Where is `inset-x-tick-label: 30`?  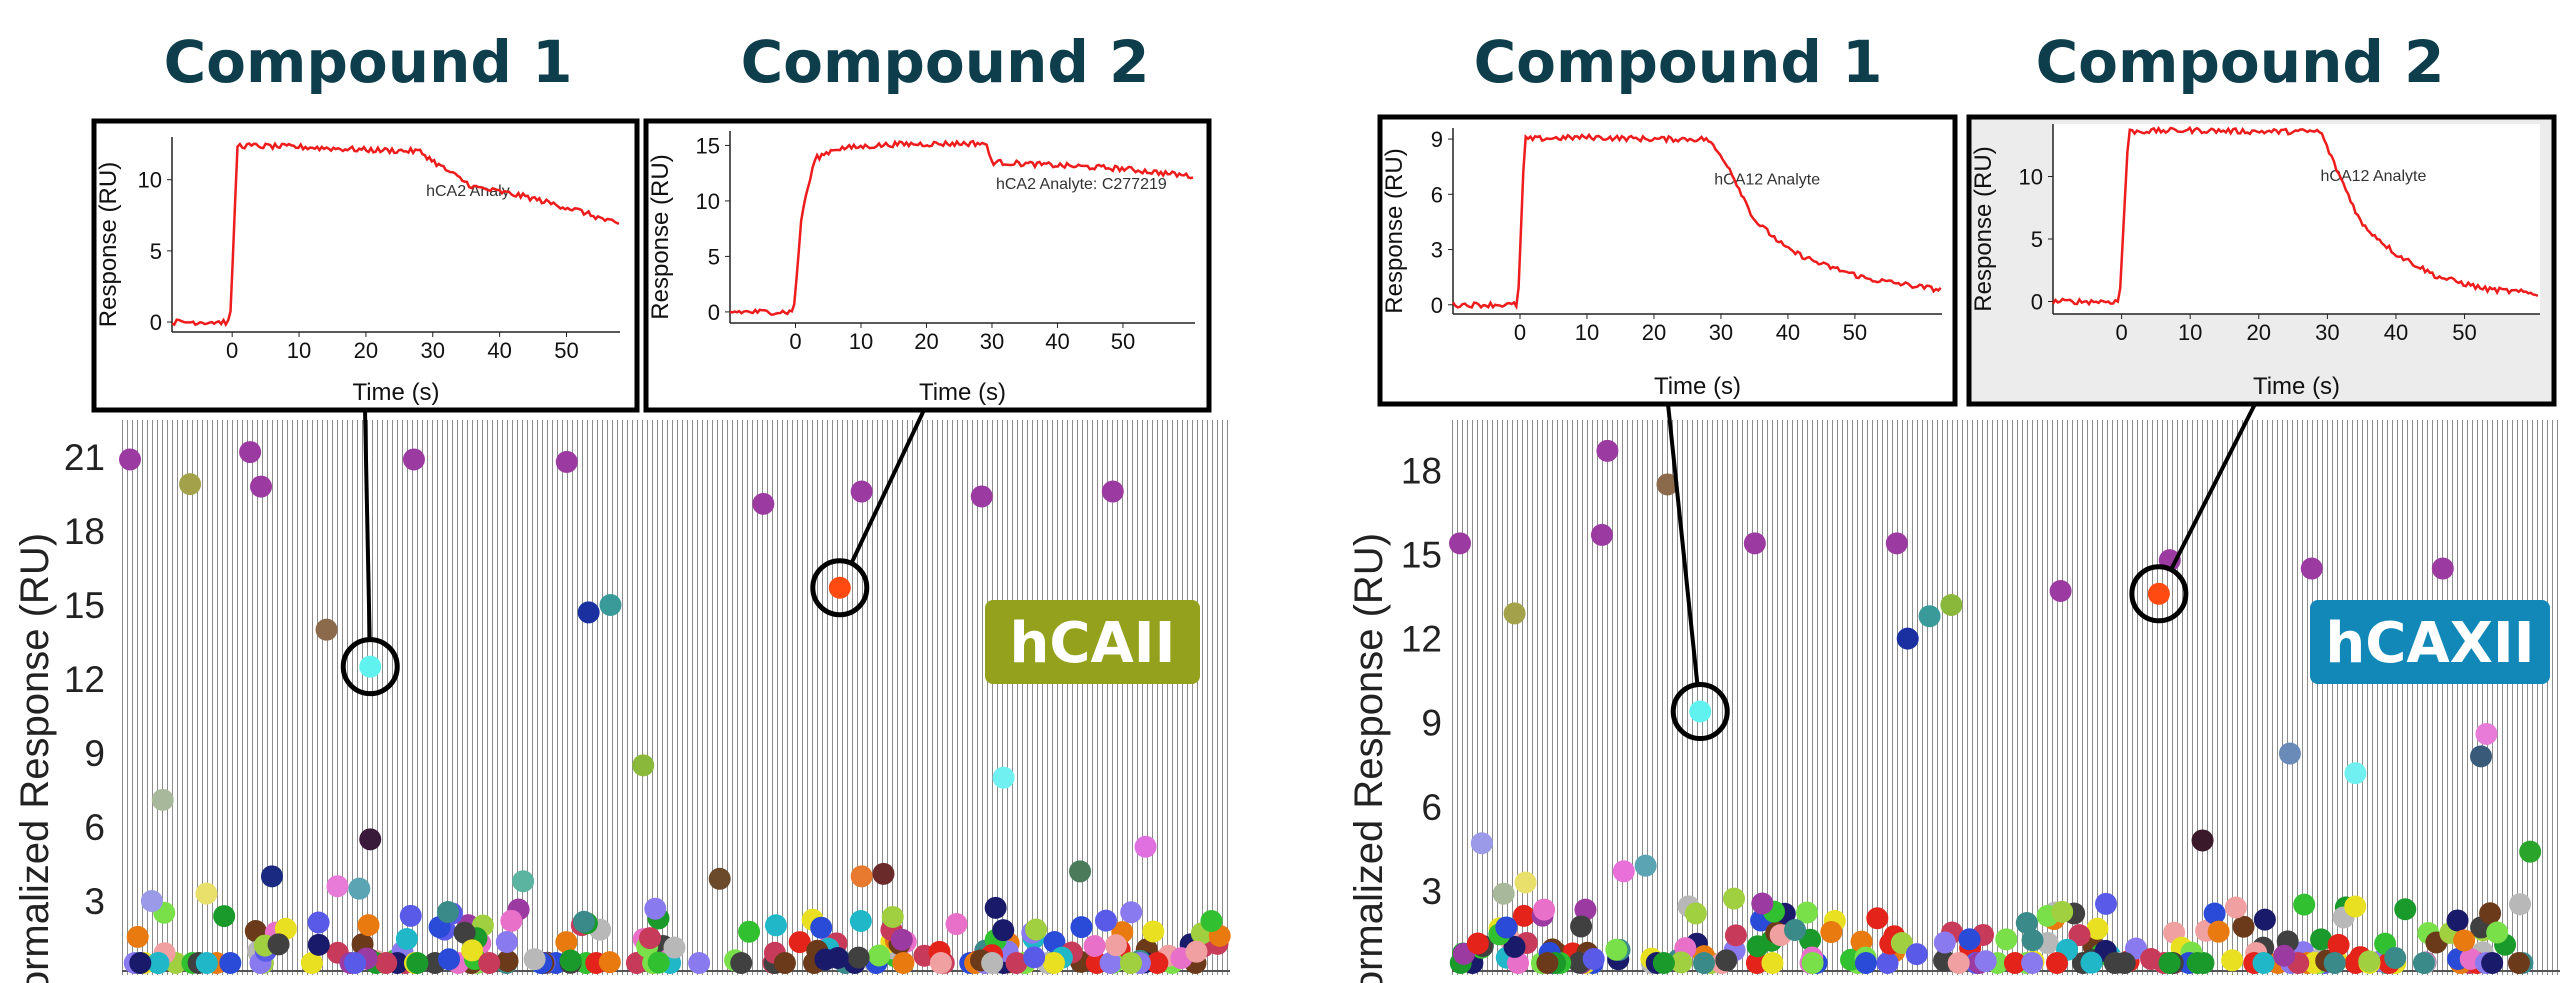
inset-x-tick-label: 30 is located at coordinates (433, 350).